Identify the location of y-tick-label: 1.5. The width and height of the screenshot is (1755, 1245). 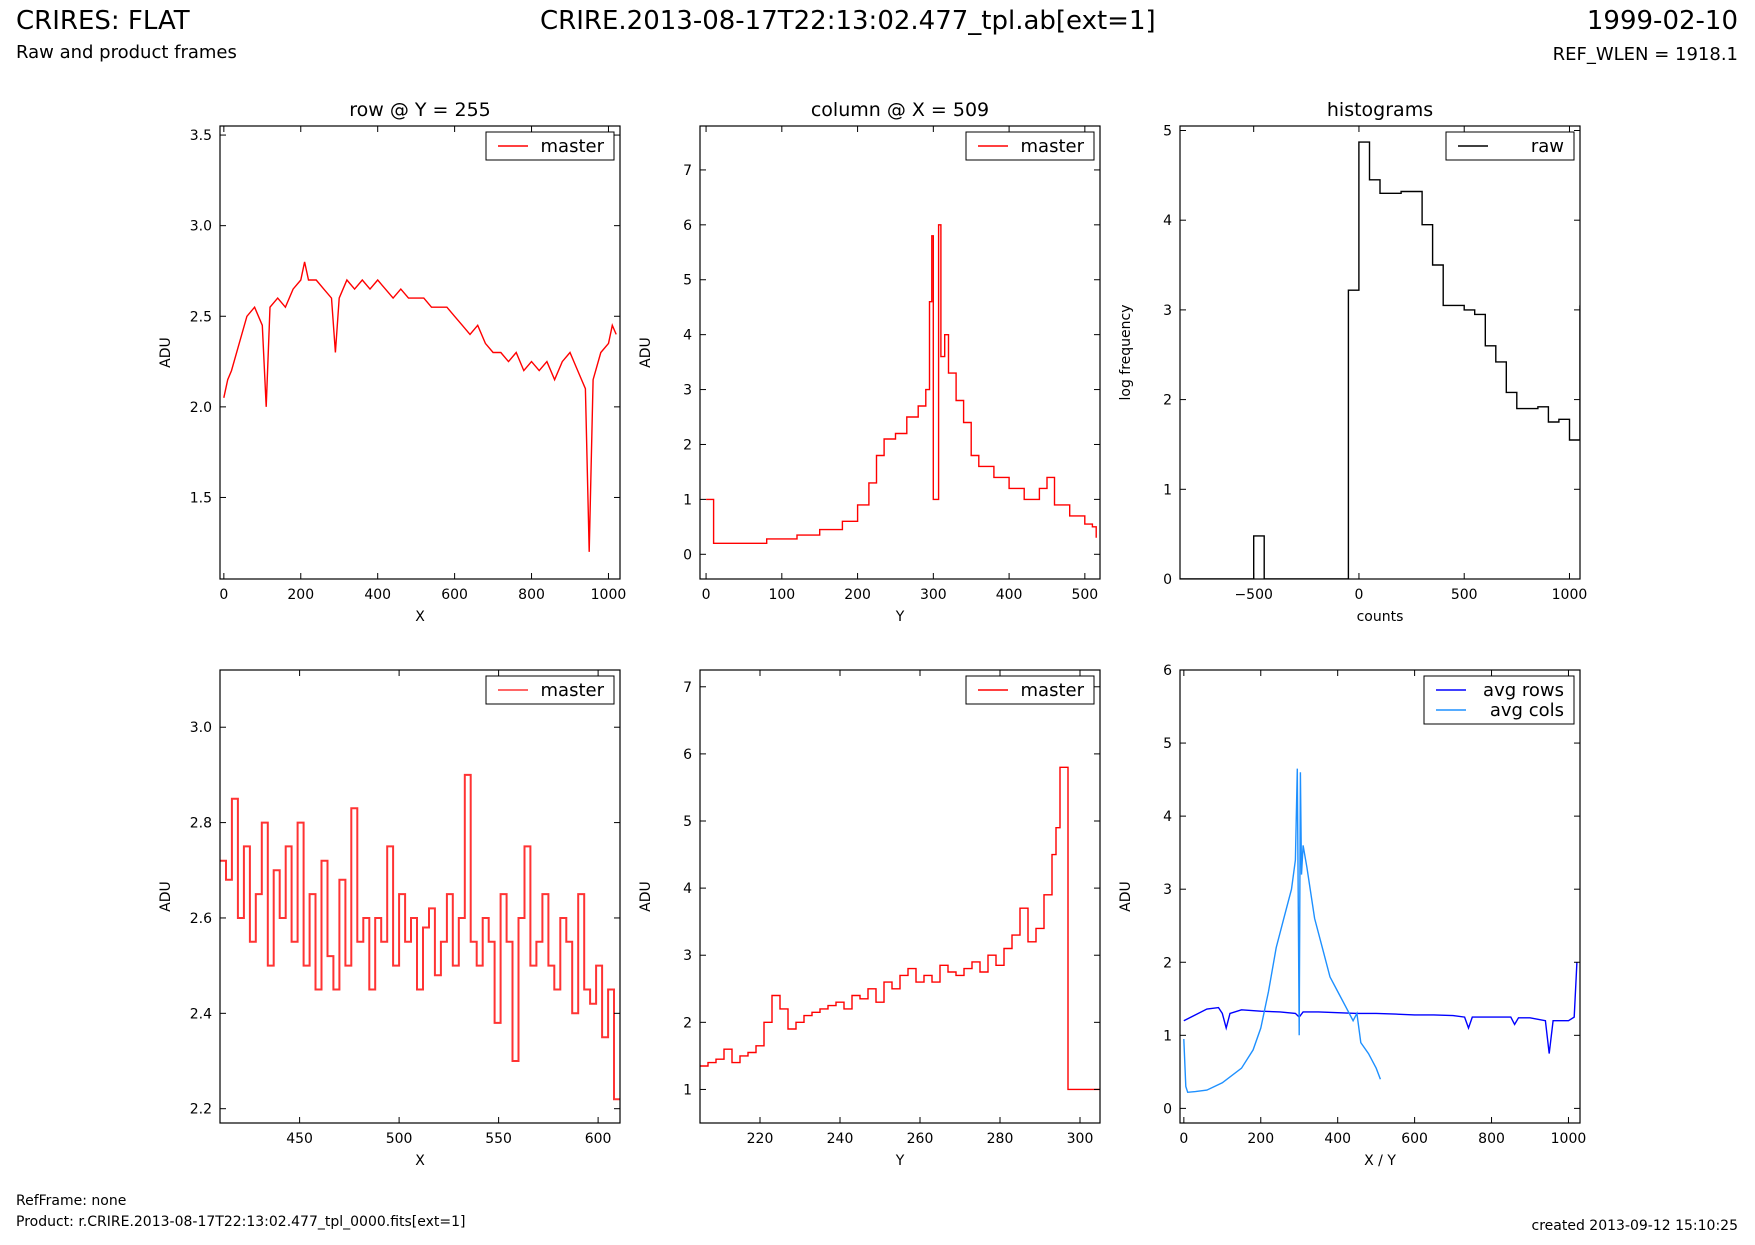
(201, 498).